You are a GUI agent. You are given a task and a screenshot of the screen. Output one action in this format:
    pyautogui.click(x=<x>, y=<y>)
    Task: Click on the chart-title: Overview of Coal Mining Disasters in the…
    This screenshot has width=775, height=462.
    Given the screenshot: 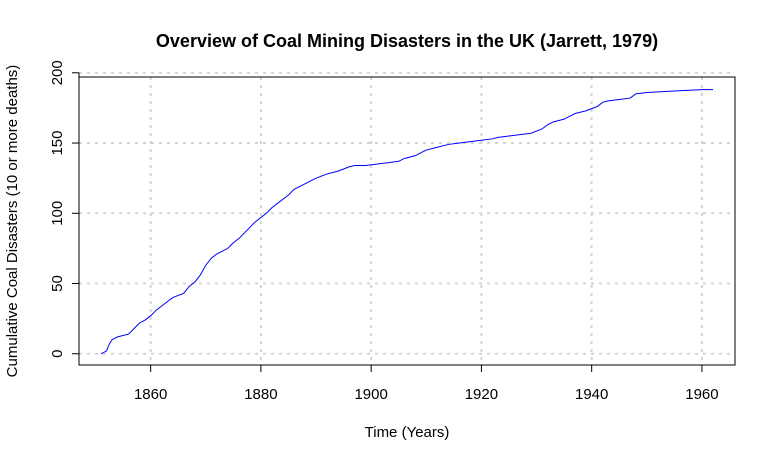 What is the action you would take?
    pyautogui.click(x=407, y=41)
    